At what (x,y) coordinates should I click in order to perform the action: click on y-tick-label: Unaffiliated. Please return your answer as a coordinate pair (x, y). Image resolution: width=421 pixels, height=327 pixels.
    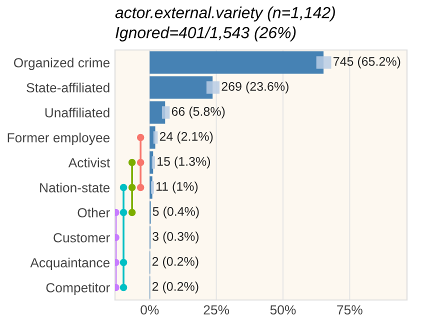
    Looking at the image, I should click on (77, 113).